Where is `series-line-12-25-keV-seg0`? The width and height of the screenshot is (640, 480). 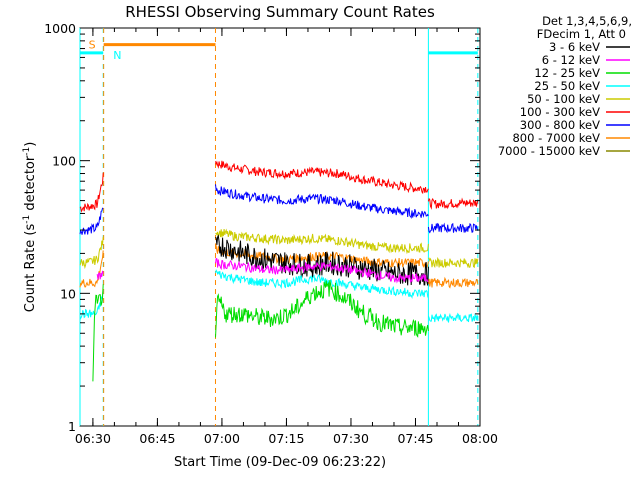 series-line-12-25-keV-seg0 is located at coordinates (98, 333).